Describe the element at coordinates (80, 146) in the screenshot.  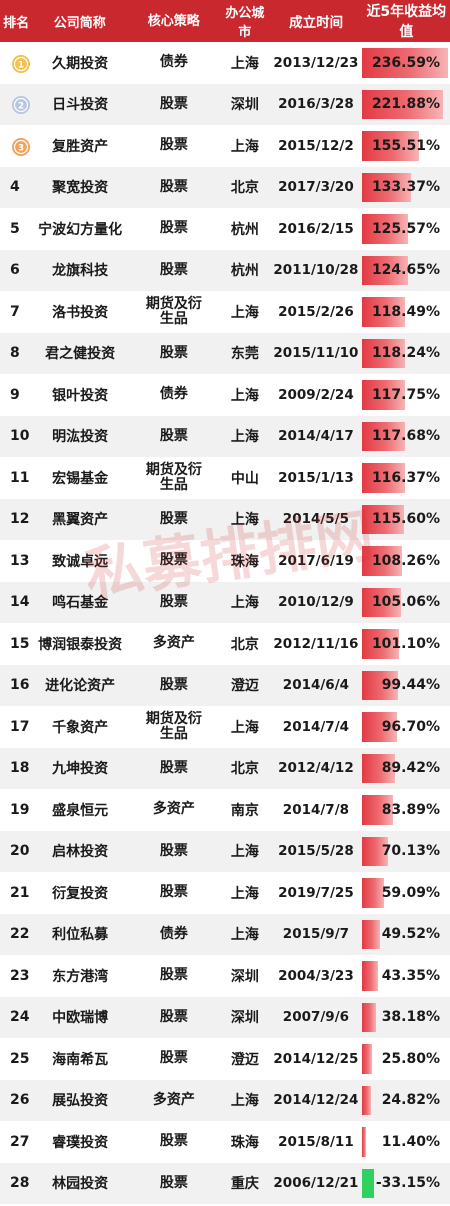
I see `company-name: 复胜资产` at that location.